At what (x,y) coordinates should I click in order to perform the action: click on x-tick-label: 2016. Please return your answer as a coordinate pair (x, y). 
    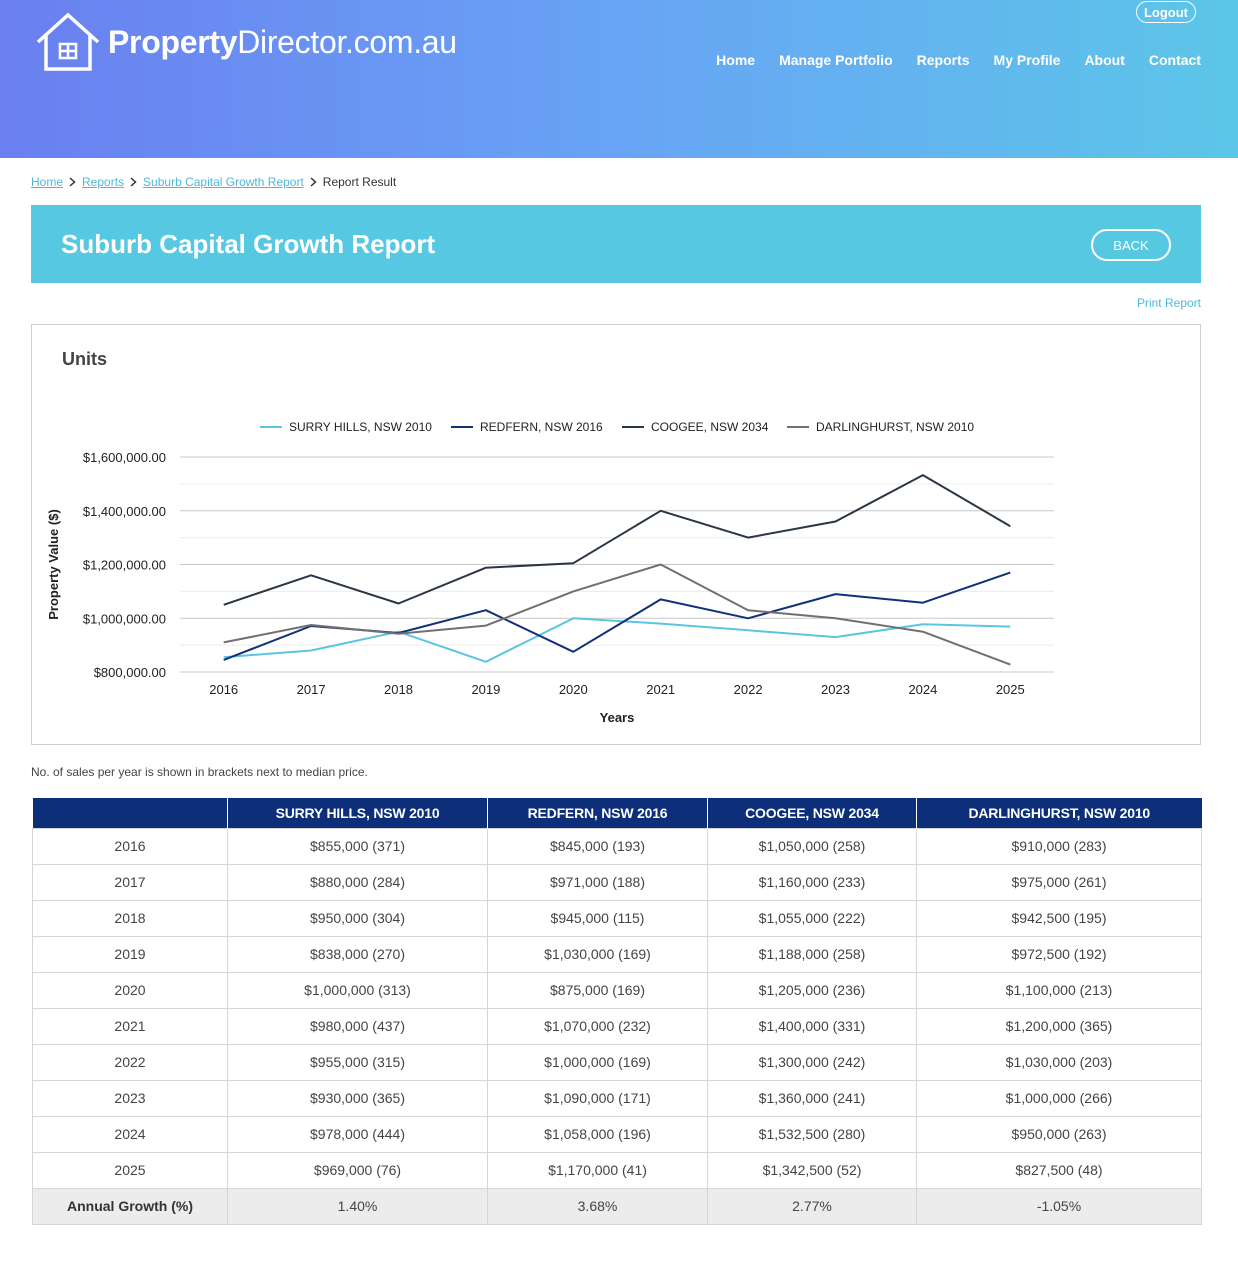
    Looking at the image, I should click on (223, 689).